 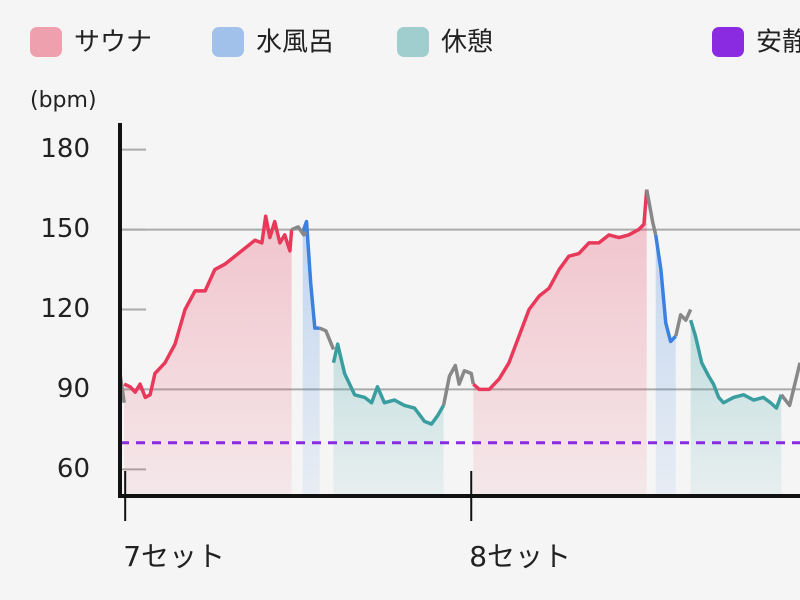 What do you see at coordinates (63, 100) in the screenshot?
I see `y-axis-label: (bpm)` at bounding box center [63, 100].